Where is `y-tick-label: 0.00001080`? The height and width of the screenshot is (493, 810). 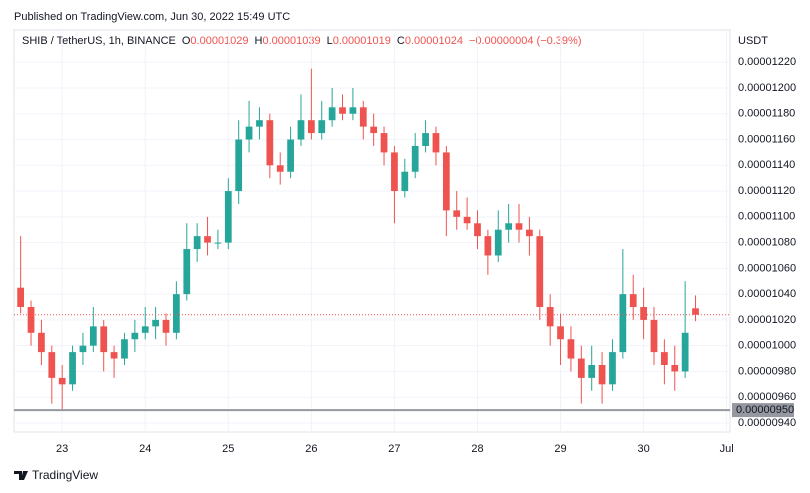 y-tick-label: 0.00001080 is located at coordinates (767, 243).